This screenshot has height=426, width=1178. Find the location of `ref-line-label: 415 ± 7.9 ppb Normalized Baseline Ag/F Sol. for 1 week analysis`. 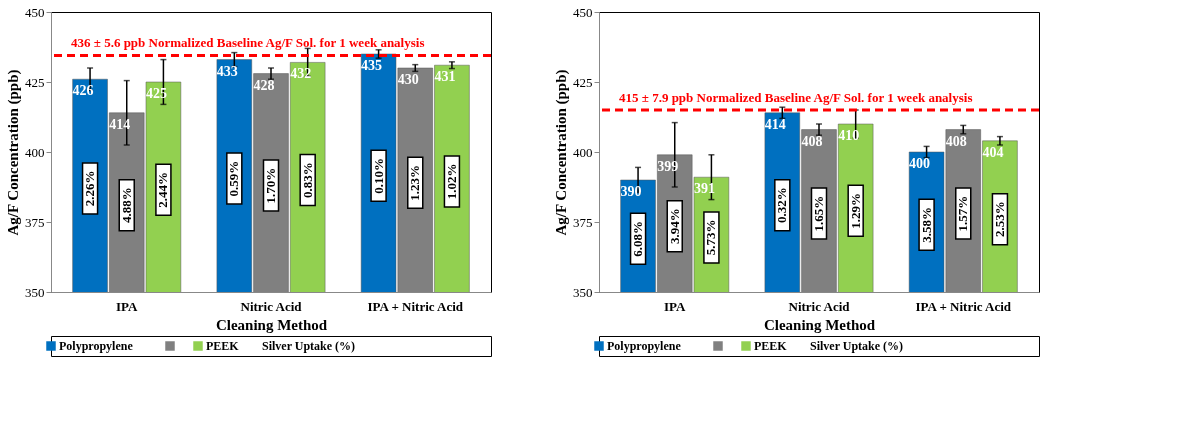

ref-line-label: 415 ± 7.9 ppb Normalized Baseline Ag/F Sol. for 1 week analysis is located at coordinates (796, 97).